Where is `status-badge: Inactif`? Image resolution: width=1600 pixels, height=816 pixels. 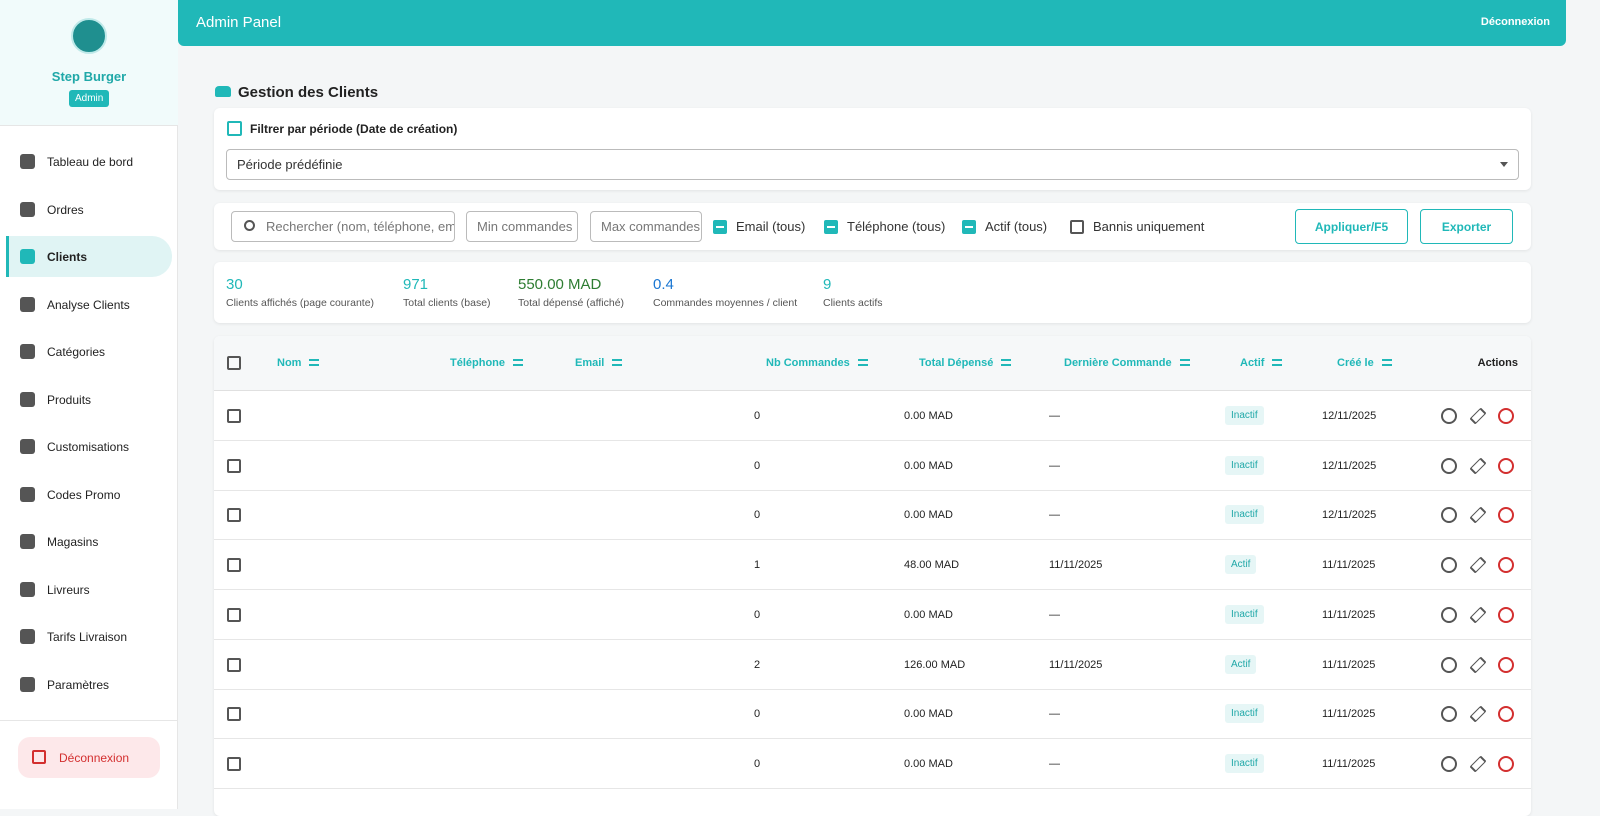
status-badge: Inactif is located at coordinates (1244, 763).